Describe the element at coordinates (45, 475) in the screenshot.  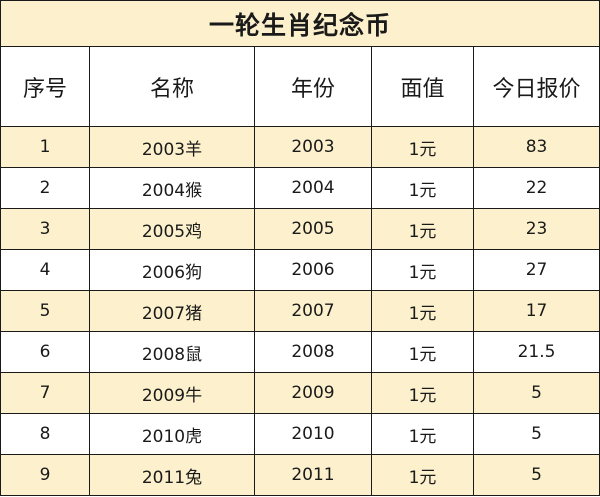
I see `cell-index: 9` at that location.